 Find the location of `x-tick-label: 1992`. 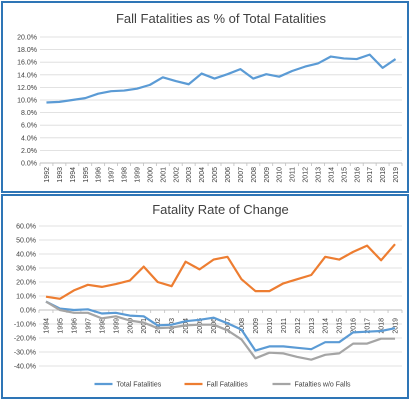

x-tick-label: 1992 is located at coordinates (47, 175).